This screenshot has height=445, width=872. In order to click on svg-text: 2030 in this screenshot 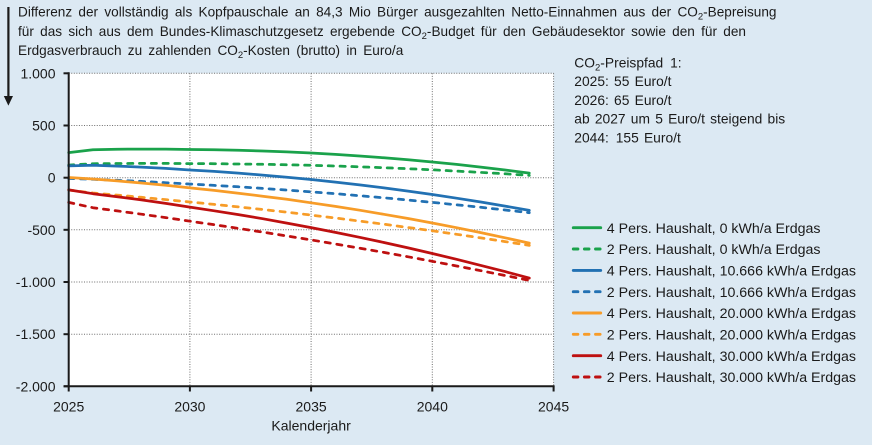, I will do `click(189, 407)`.